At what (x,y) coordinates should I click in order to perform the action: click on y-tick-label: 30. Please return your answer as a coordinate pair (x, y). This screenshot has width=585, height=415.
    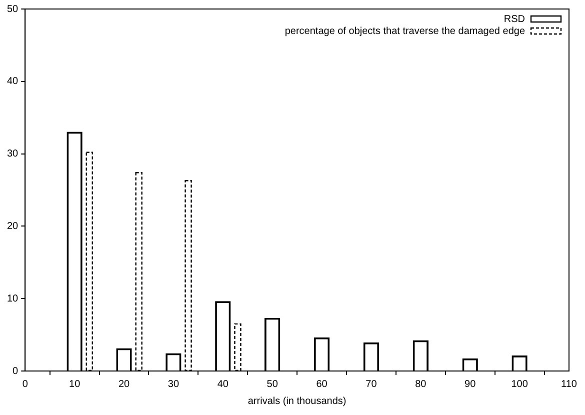
    Looking at the image, I should click on (13, 154).